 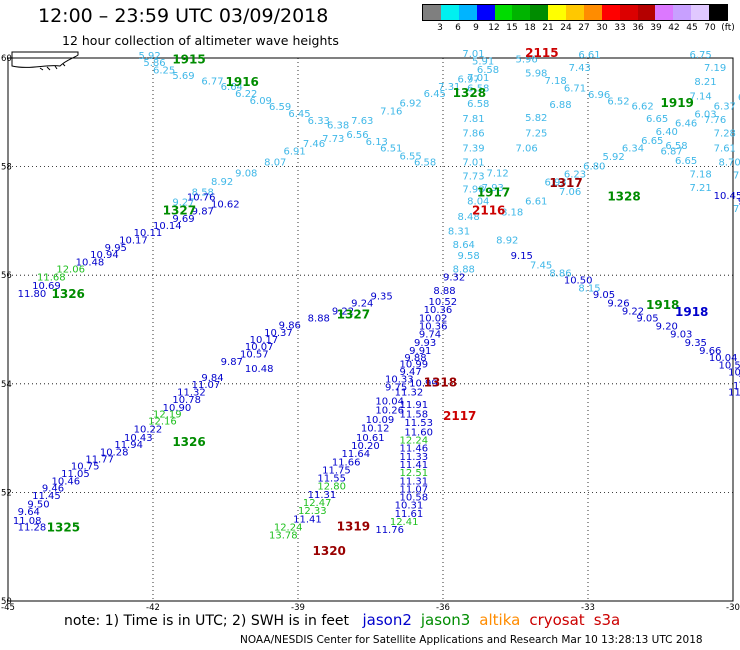 I want to click on wave-height-label: 12.51, so click(x=414, y=473).